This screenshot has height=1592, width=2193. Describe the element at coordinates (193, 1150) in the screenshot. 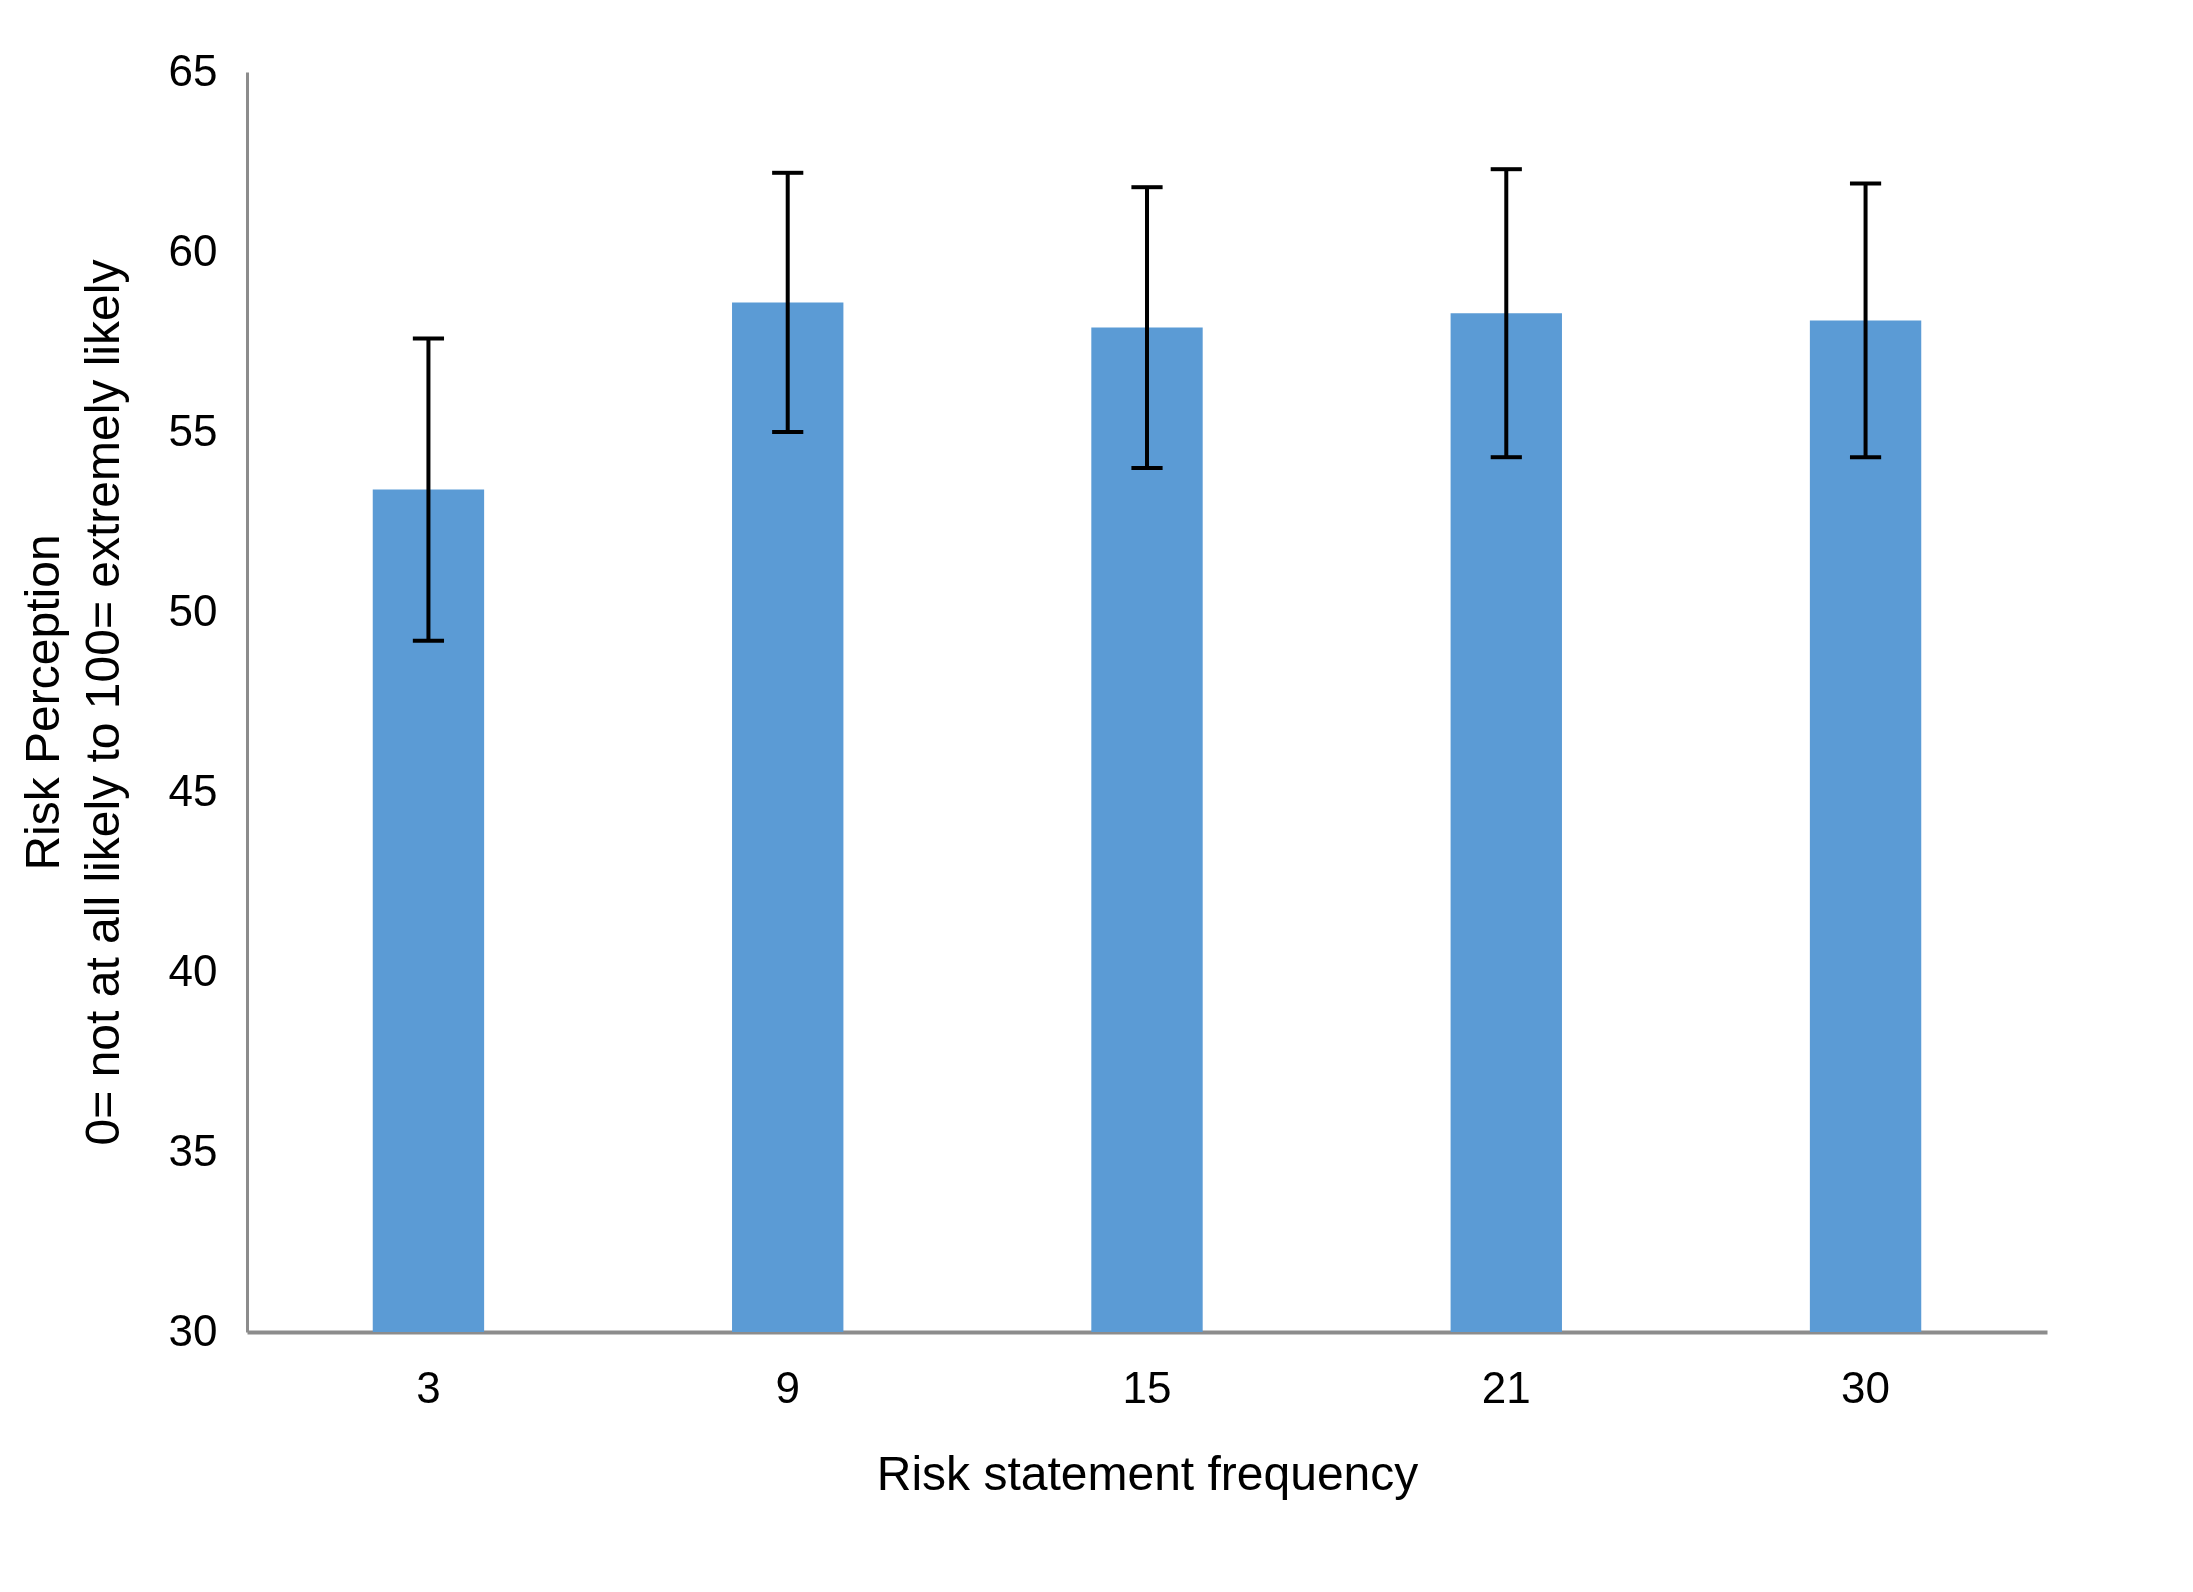

I see `y-tick-label: 35` at that location.